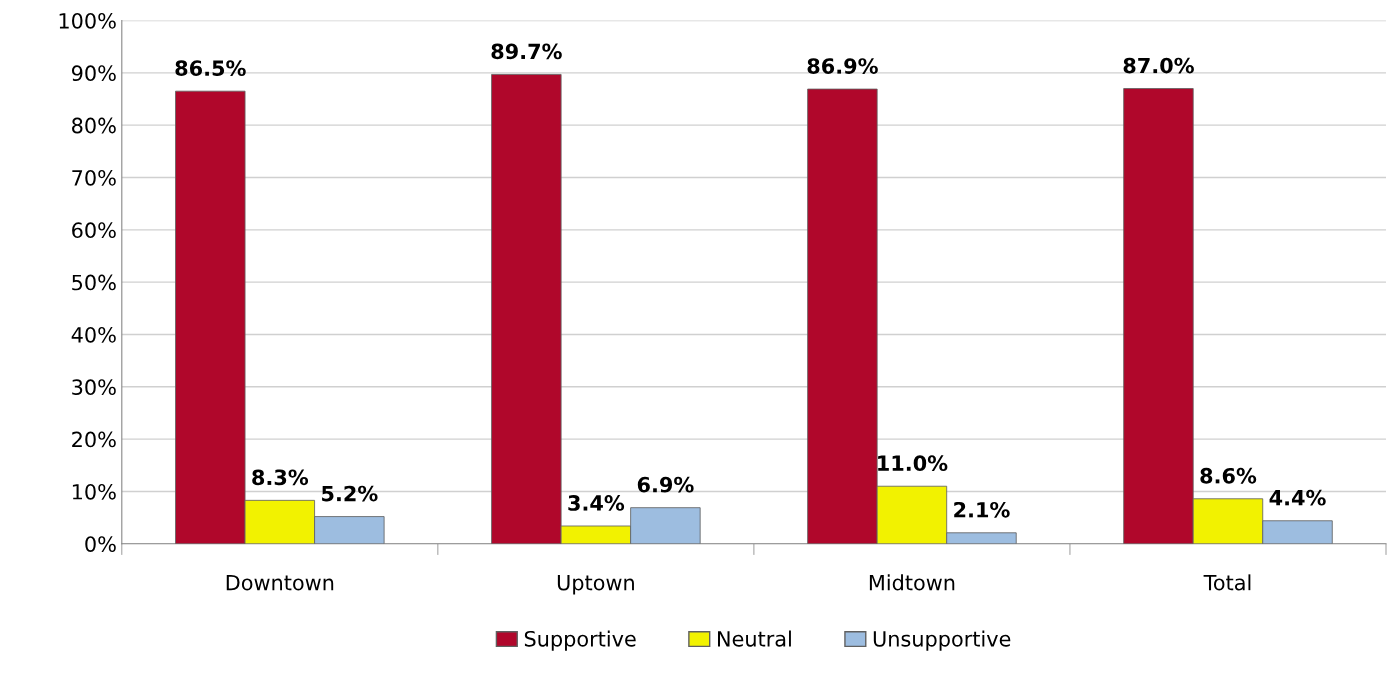 The width and height of the screenshot is (1400, 684). What do you see at coordinates (100, 544) in the screenshot?
I see `y-tick-label: 0%` at bounding box center [100, 544].